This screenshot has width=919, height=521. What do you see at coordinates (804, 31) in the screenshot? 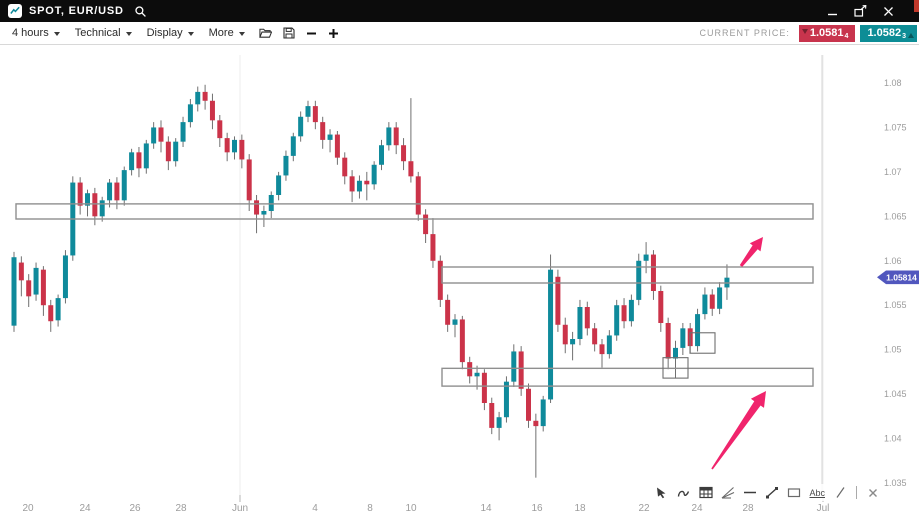
I see `down-tick-icon` at bounding box center [804, 31].